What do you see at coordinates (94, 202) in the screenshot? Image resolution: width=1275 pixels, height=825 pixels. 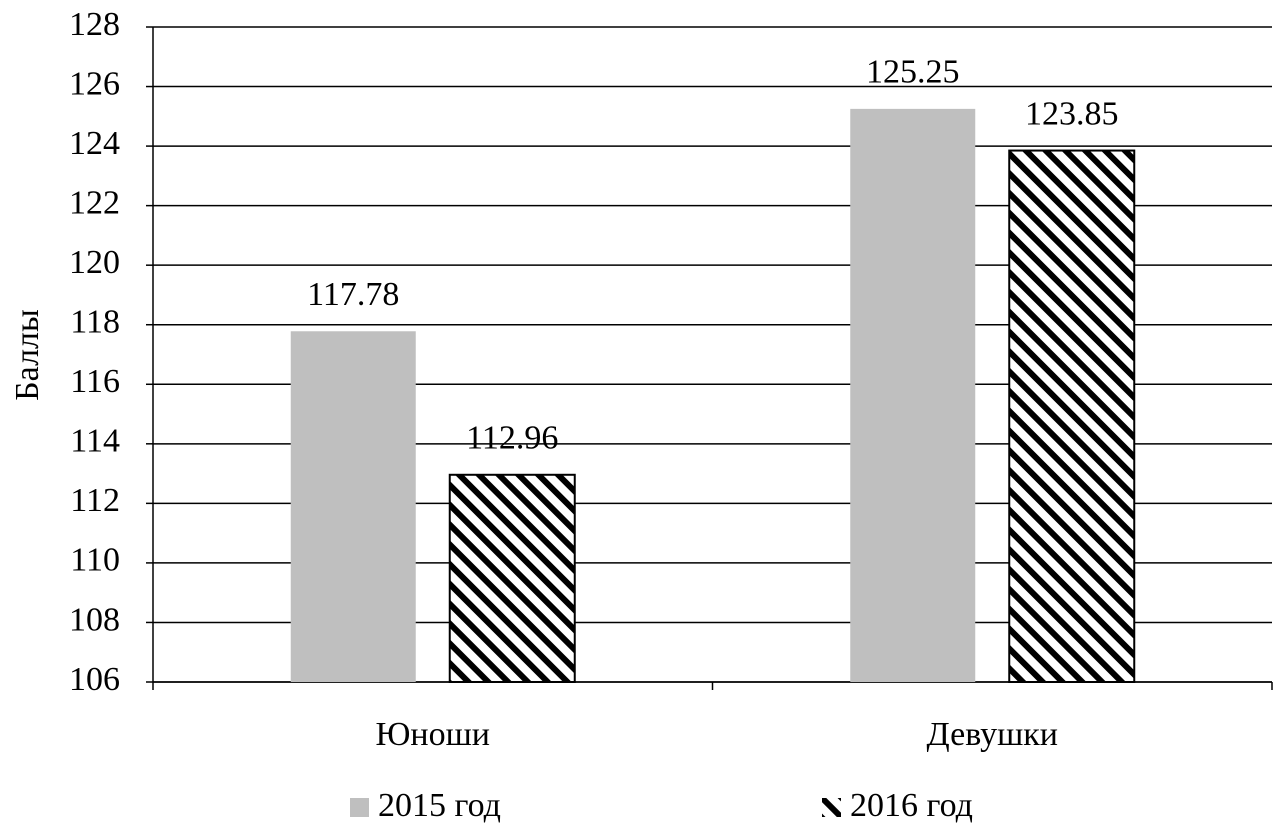 I see `y-tick-label: 122` at bounding box center [94, 202].